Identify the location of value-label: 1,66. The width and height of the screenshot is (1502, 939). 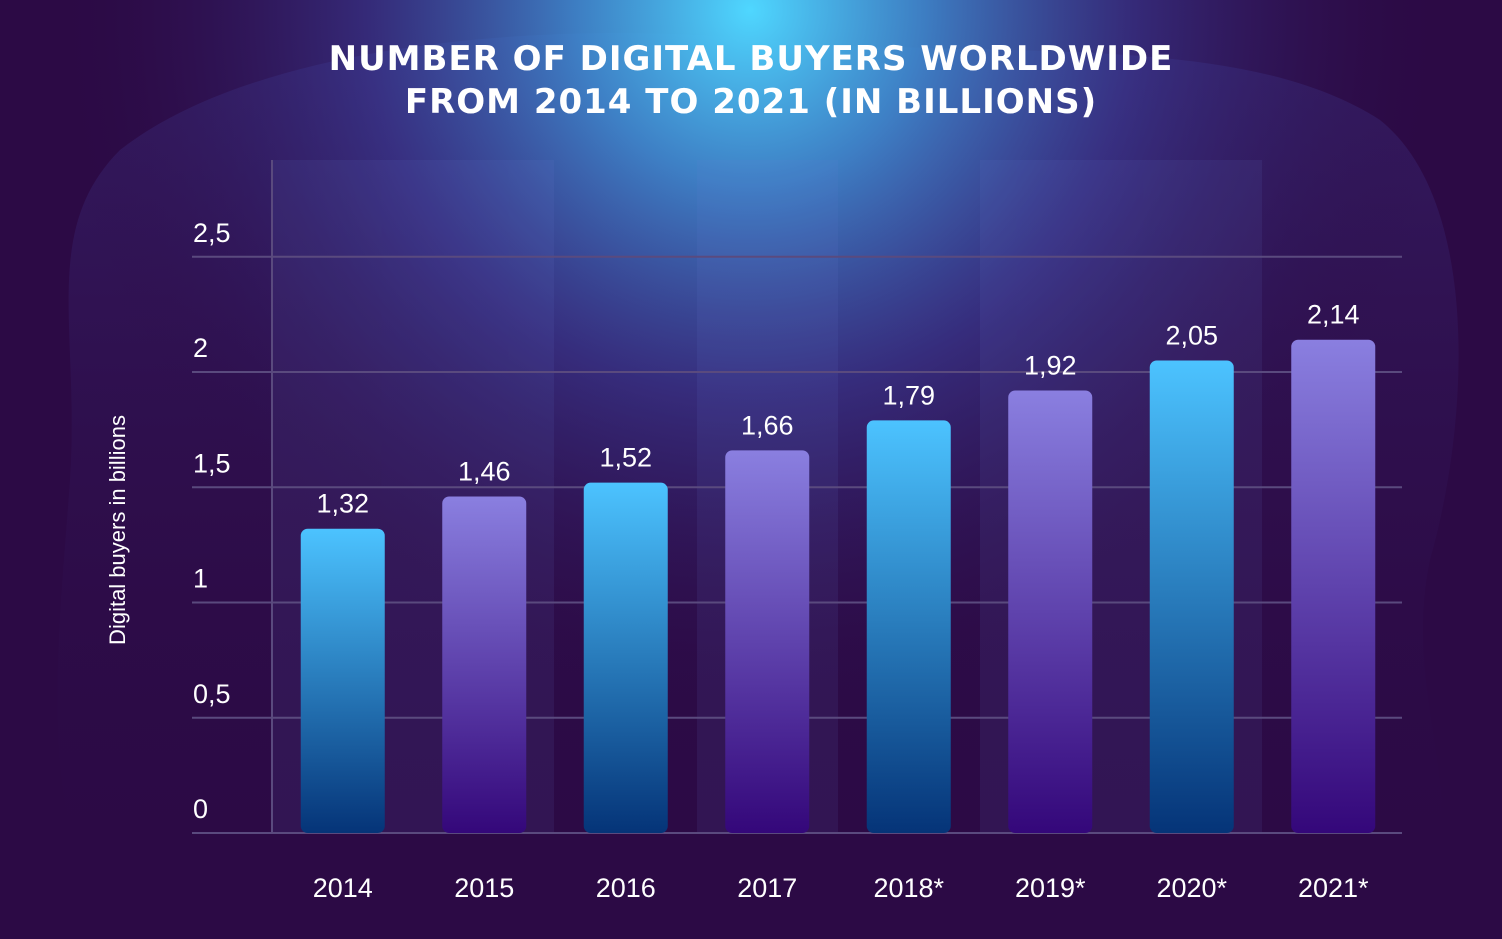
(767, 425).